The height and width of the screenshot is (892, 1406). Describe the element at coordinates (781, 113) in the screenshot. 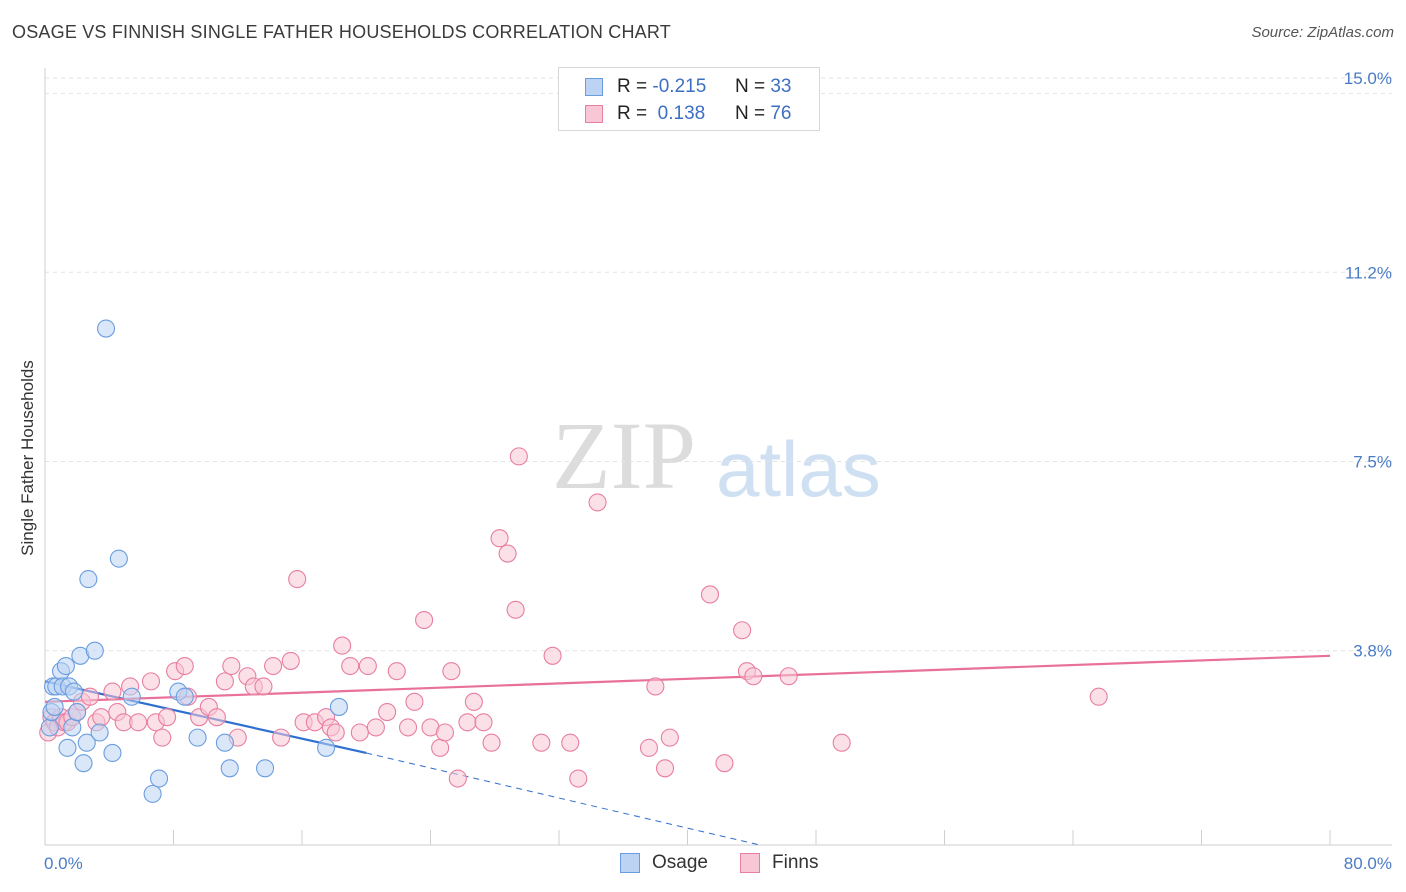

I see `finns-n-value: 76` at that location.